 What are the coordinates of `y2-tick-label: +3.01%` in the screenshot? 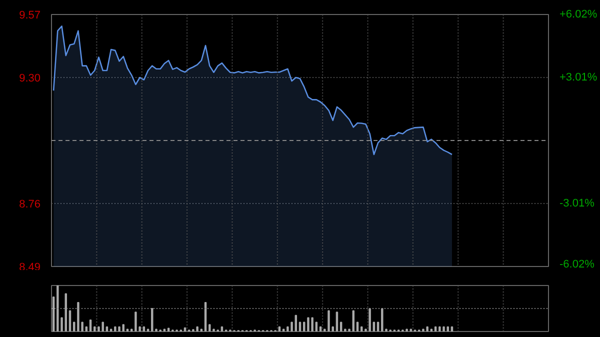 It's located at (579, 78).